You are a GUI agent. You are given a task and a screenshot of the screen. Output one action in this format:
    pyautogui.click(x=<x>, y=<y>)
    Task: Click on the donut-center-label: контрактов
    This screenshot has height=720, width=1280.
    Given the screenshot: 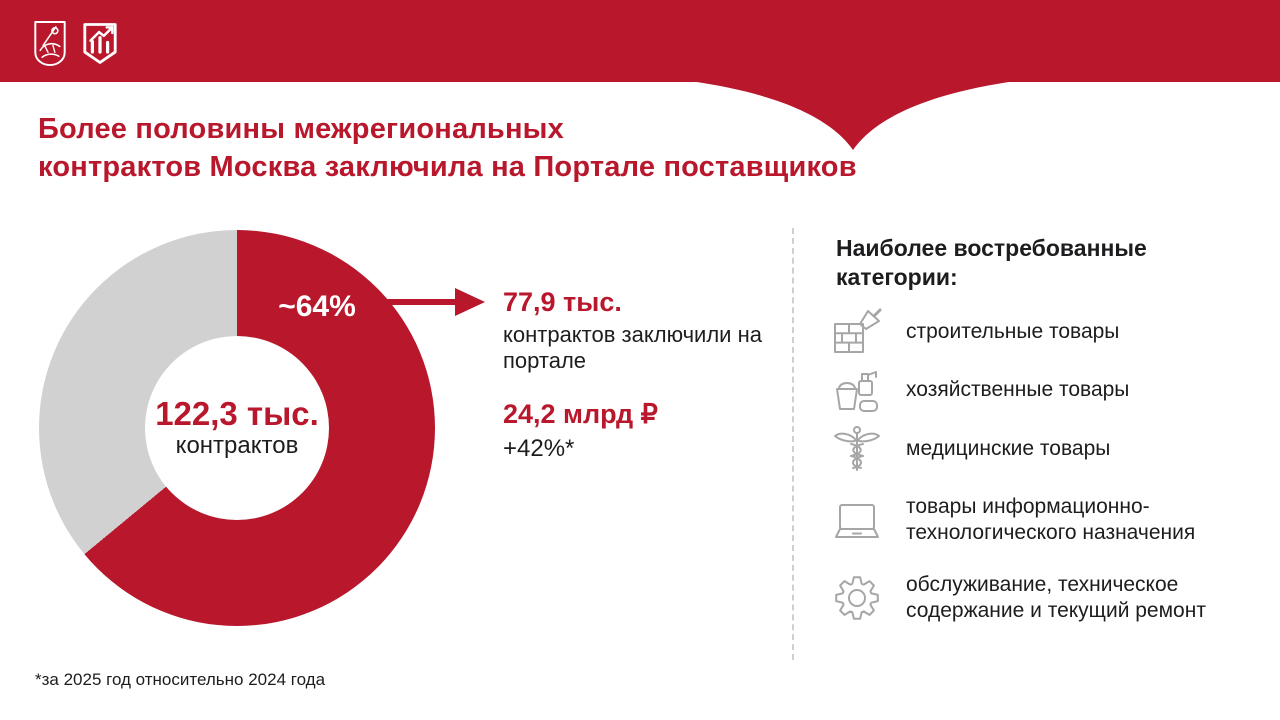 What is the action you would take?
    pyautogui.click(x=237, y=445)
    